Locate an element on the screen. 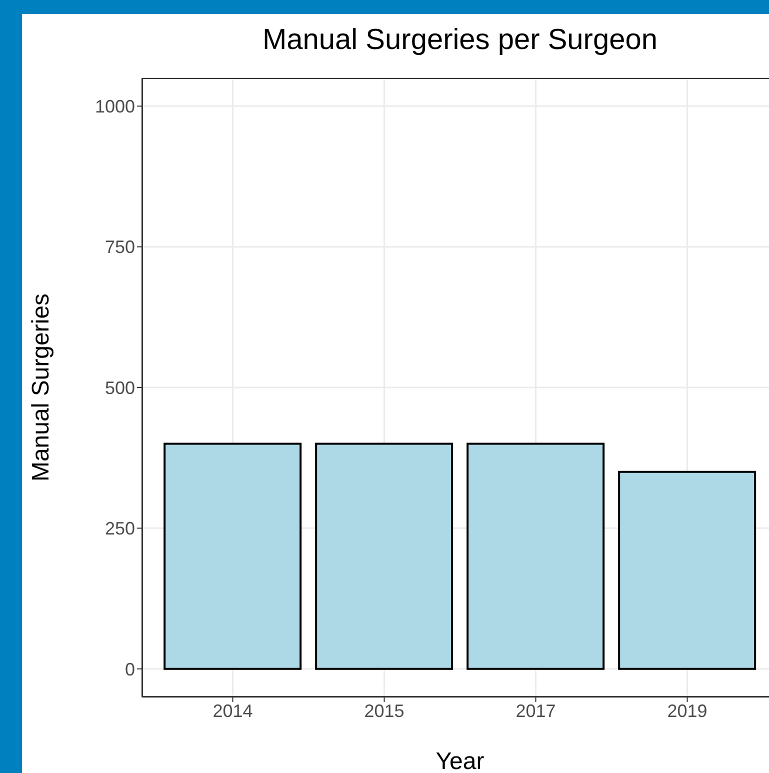  x-tick-label: 2014 is located at coordinates (232, 710).